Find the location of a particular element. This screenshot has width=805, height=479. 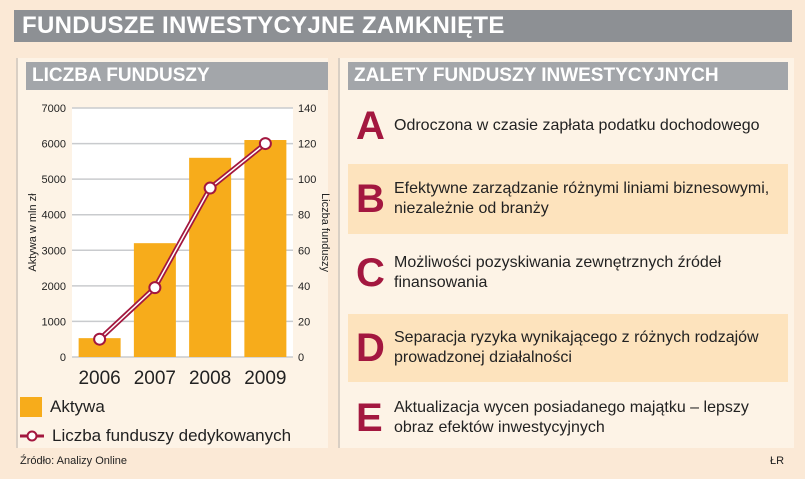

y2-tick-label: 140 is located at coordinates (307, 109).